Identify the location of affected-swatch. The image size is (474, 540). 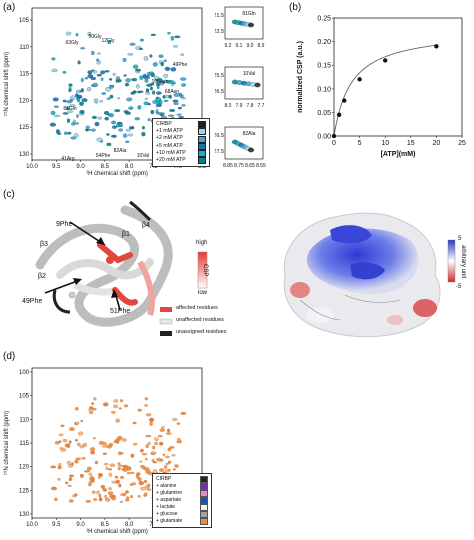
(166, 309).